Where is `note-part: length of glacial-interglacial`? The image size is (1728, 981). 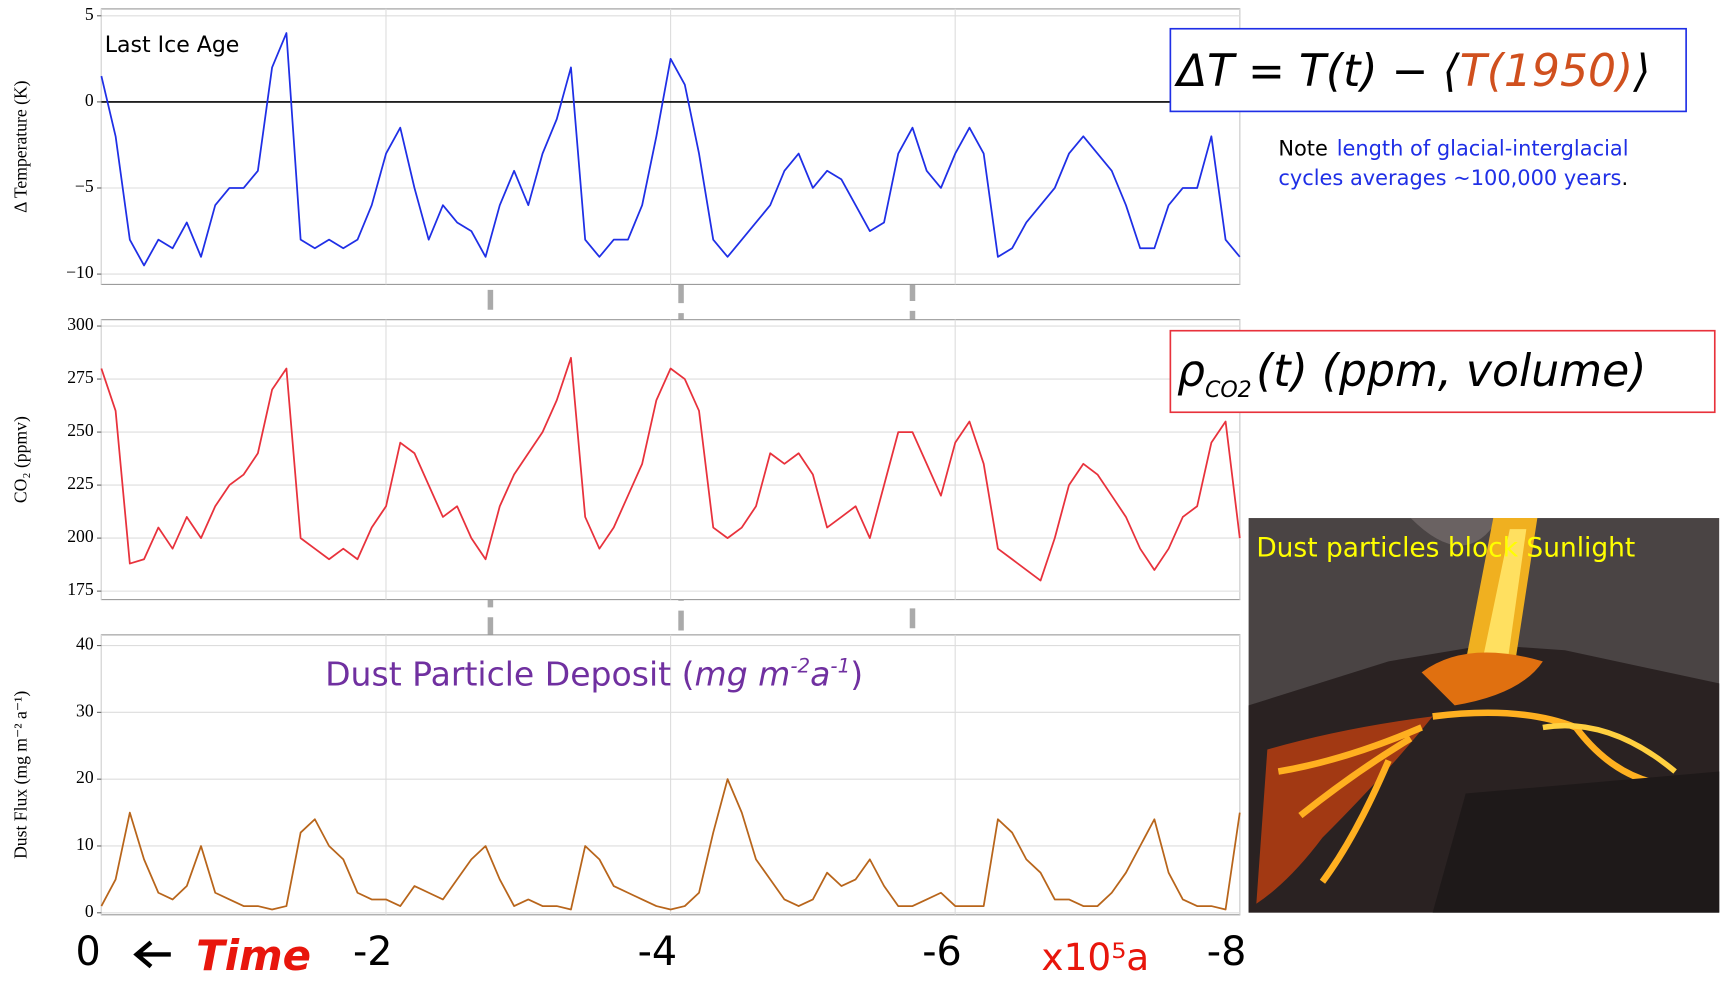
note-part: length of glacial-interglacial is located at coordinates (1483, 148).